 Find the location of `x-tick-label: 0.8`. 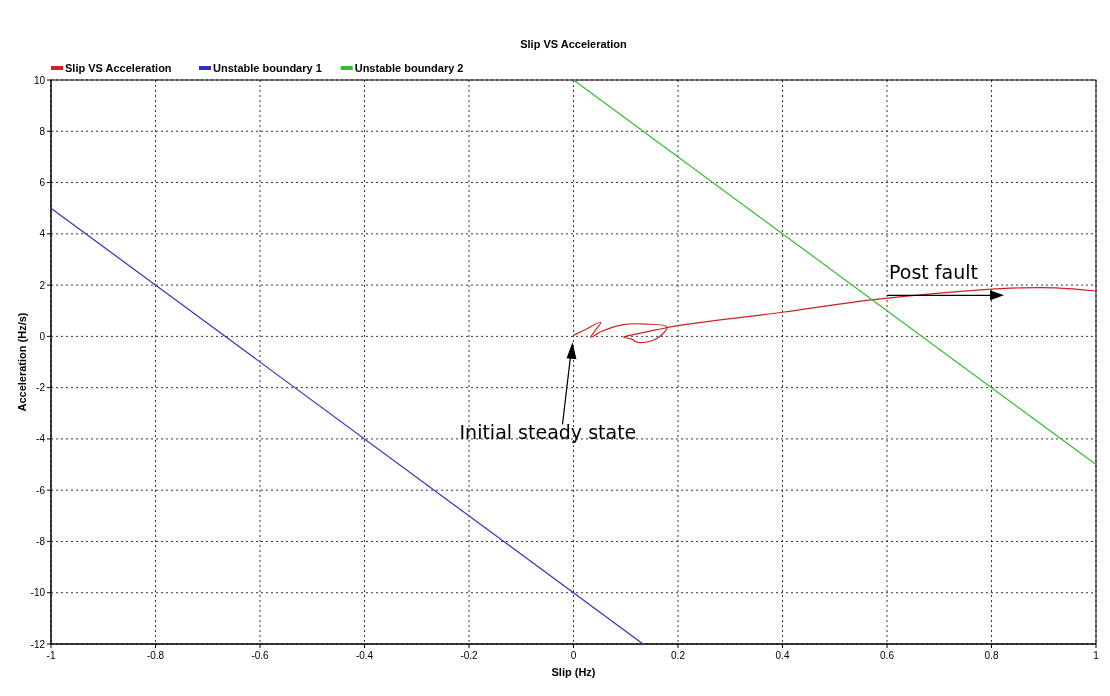

x-tick-label: 0.8 is located at coordinates (991, 655).